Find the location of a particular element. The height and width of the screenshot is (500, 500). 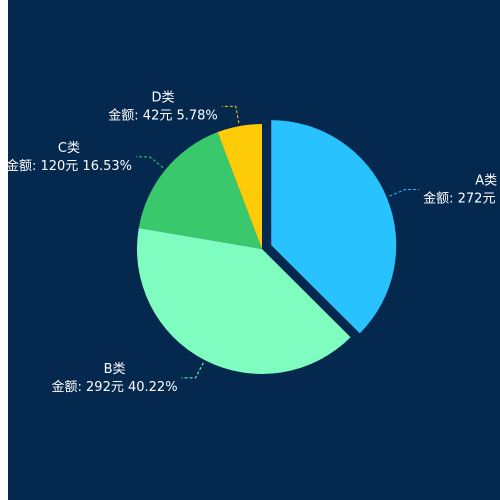

slice-label-amount-c: 金额: 120元 16.53% is located at coordinates (70, 166).